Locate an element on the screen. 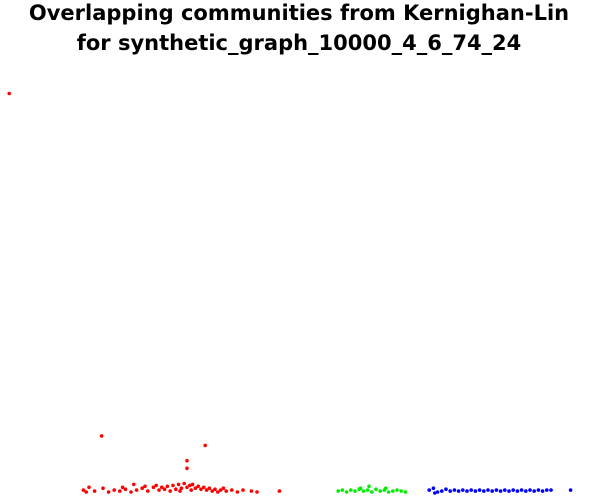  chart-title-line-2: for synthetic_graph_10000_4_6_74_24 is located at coordinates (299, 43).